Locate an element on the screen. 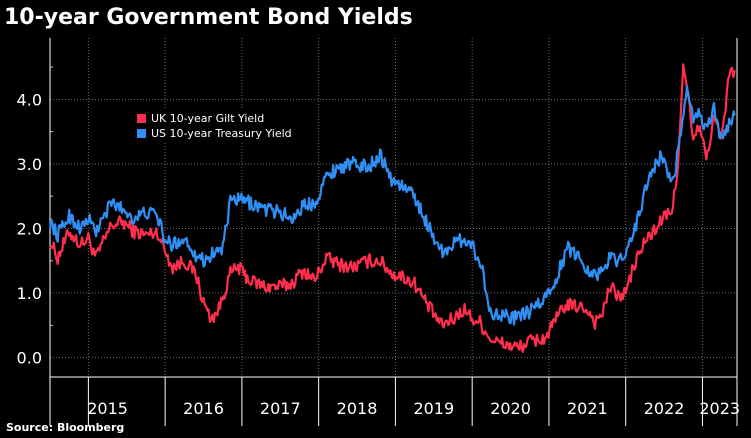 The height and width of the screenshot is (438, 751). x-tick-label: 2018 is located at coordinates (357, 408).